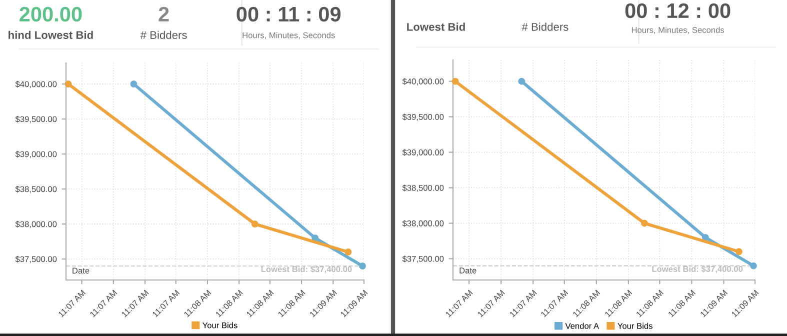 This screenshot has width=787, height=336. Describe the element at coordinates (677, 10) in the screenshot. I see `text: 00 : 12 : 00` at that location.